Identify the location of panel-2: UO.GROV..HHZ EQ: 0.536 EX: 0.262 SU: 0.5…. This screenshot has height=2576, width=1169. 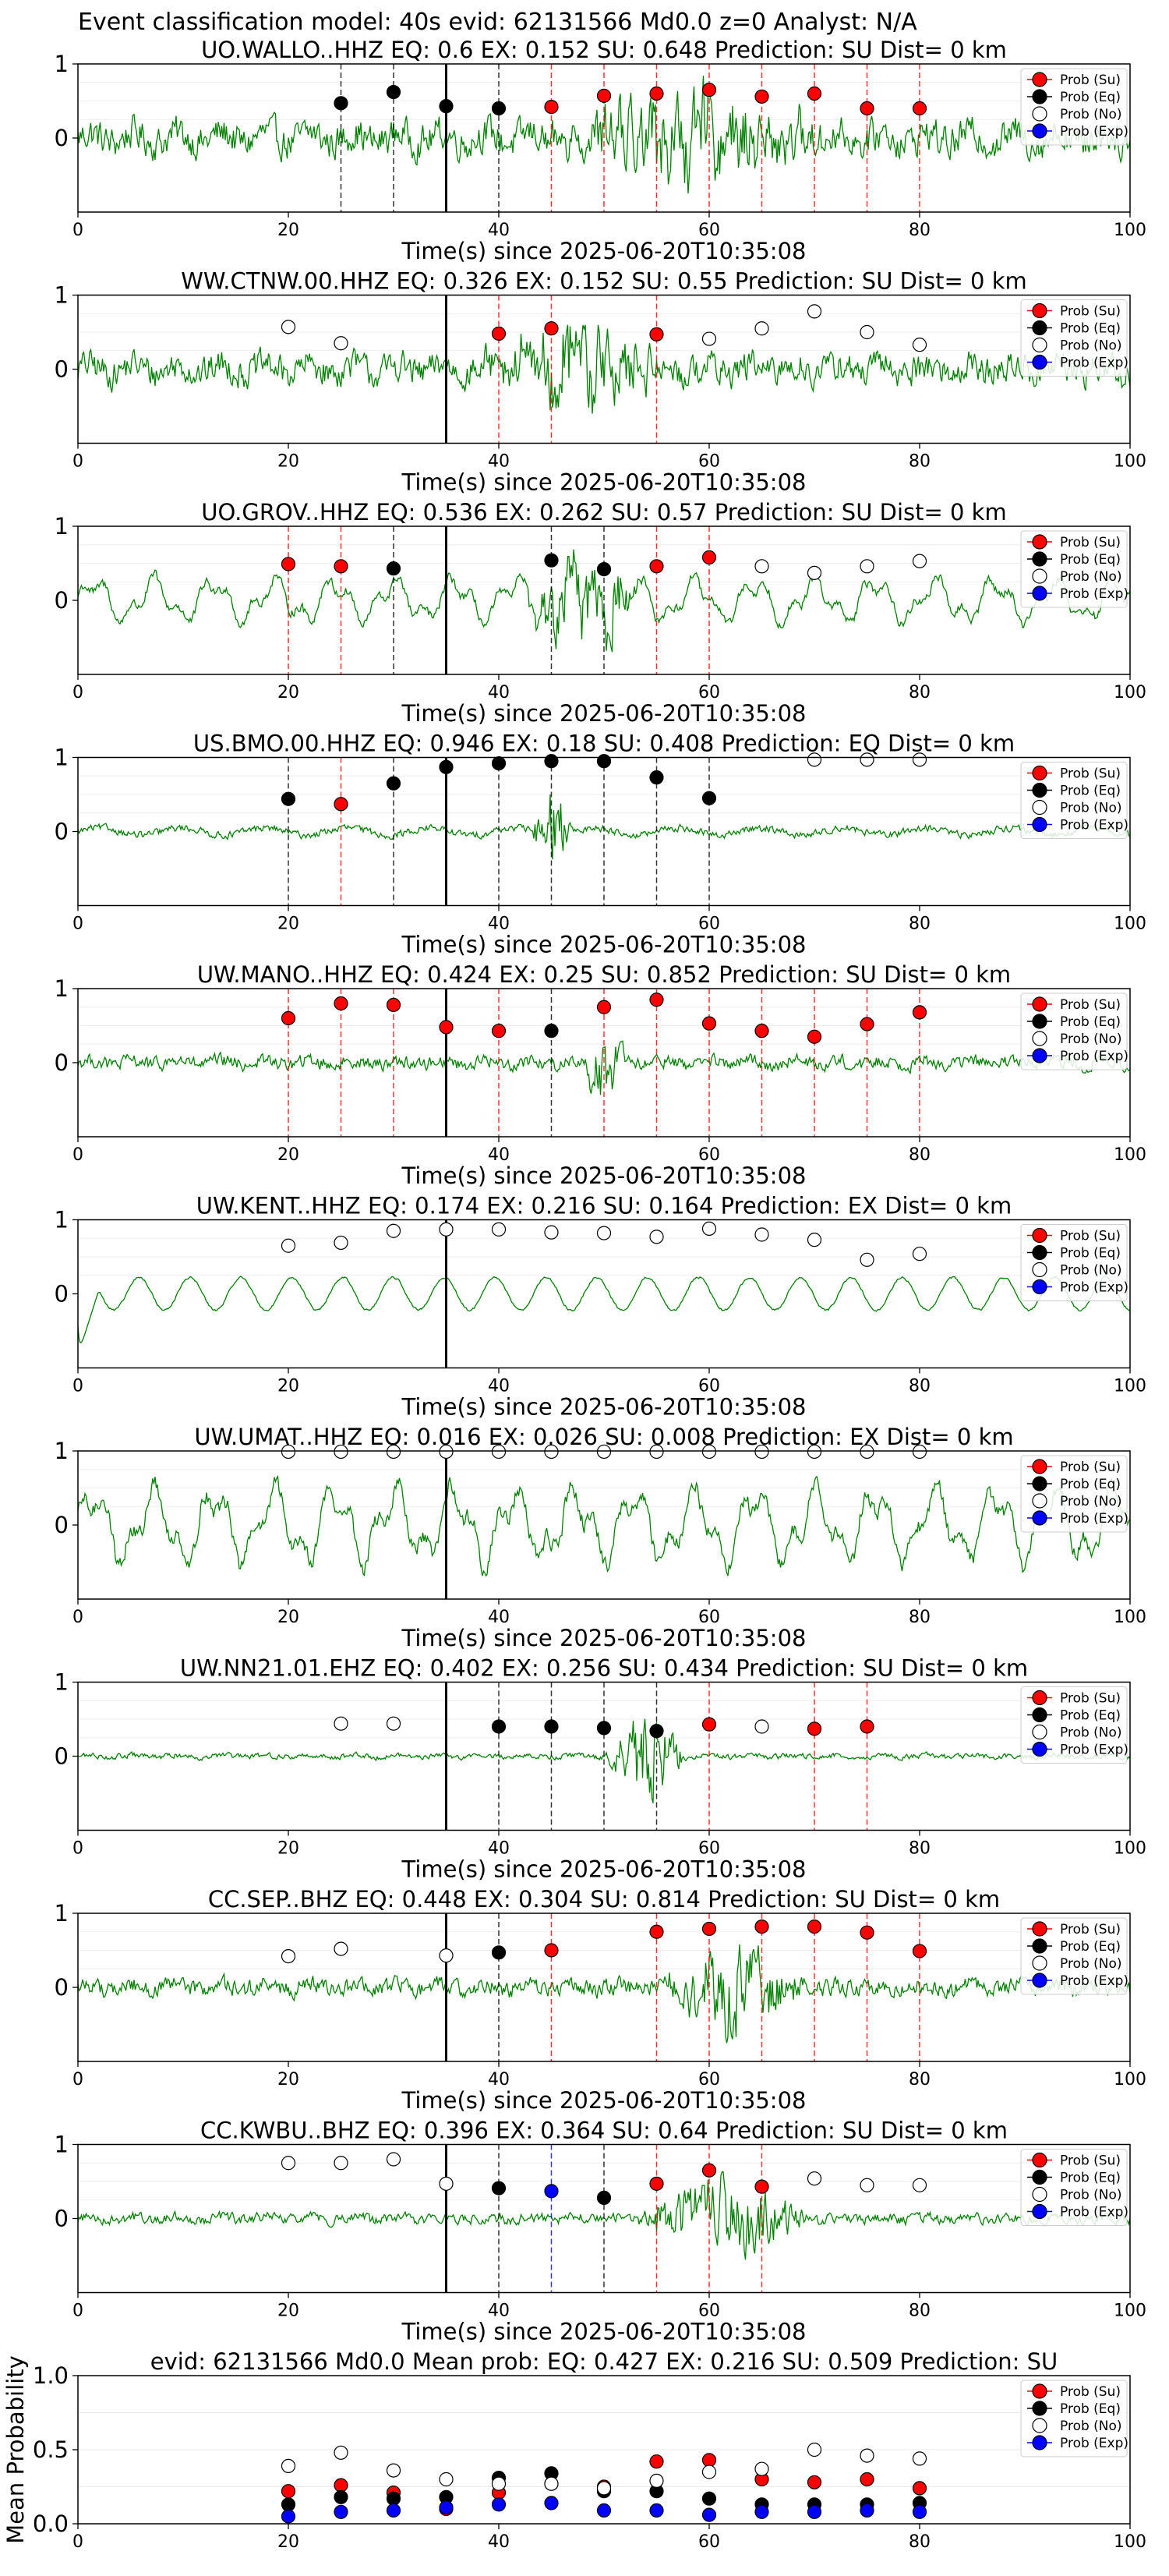
(601, 613).